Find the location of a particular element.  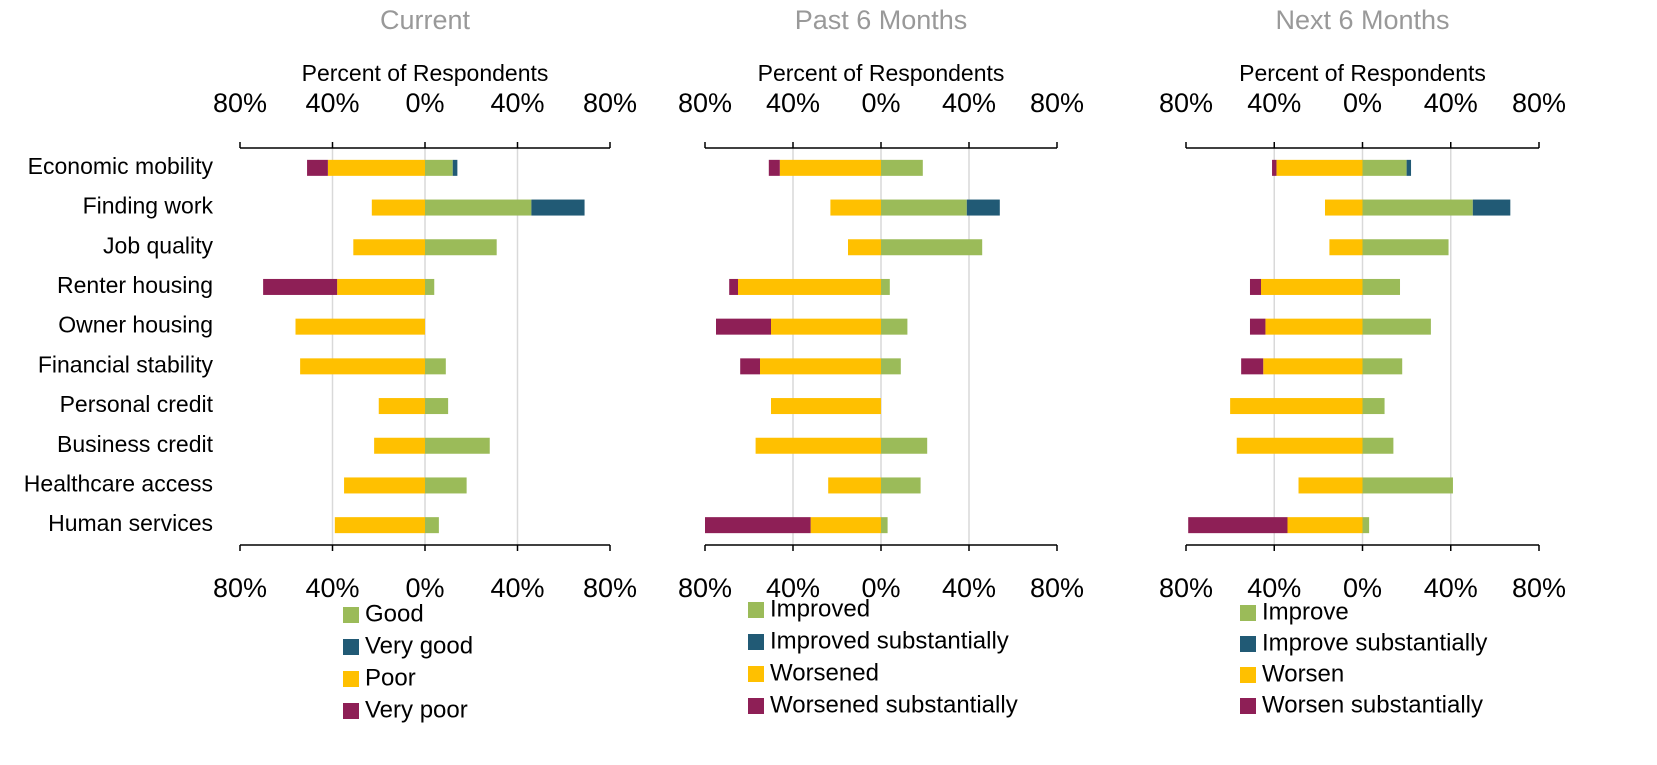

category-label: Human services is located at coordinates (130, 523).